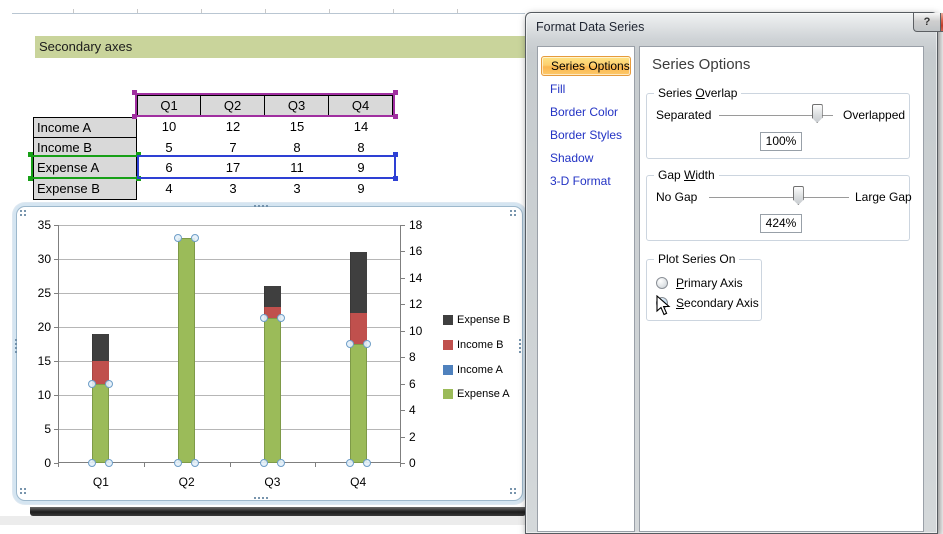 The height and width of the screenshot is (534, 943). What do you see at coordinates (586, 135) in the screenshot?
I see `sidebar-item-border-styles: Border Styles` at bounding box center [586, 135].